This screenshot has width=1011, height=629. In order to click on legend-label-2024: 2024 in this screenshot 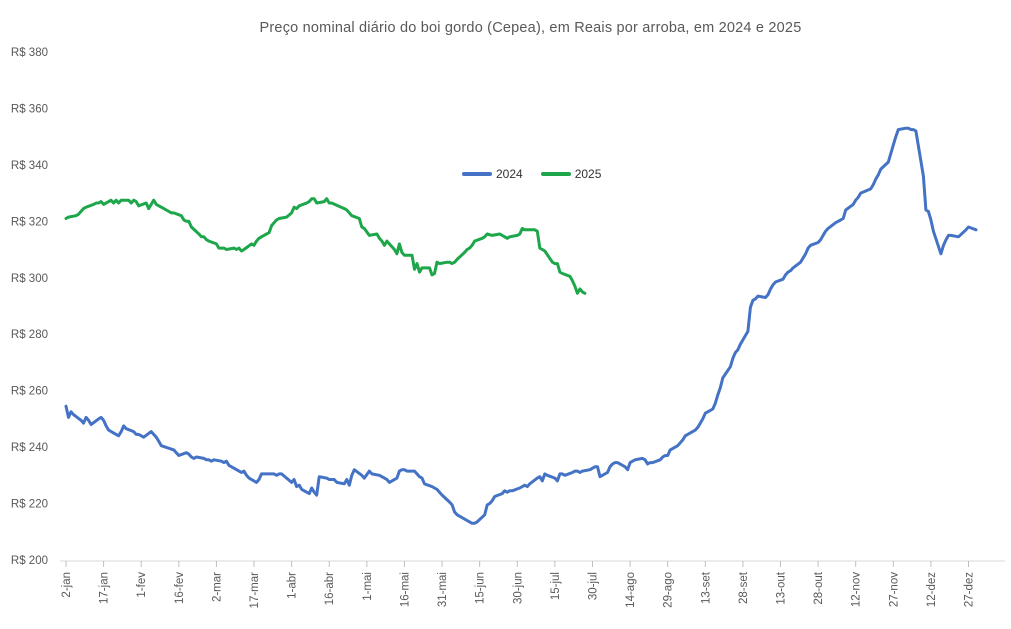, I will do `click(509, 174)`.